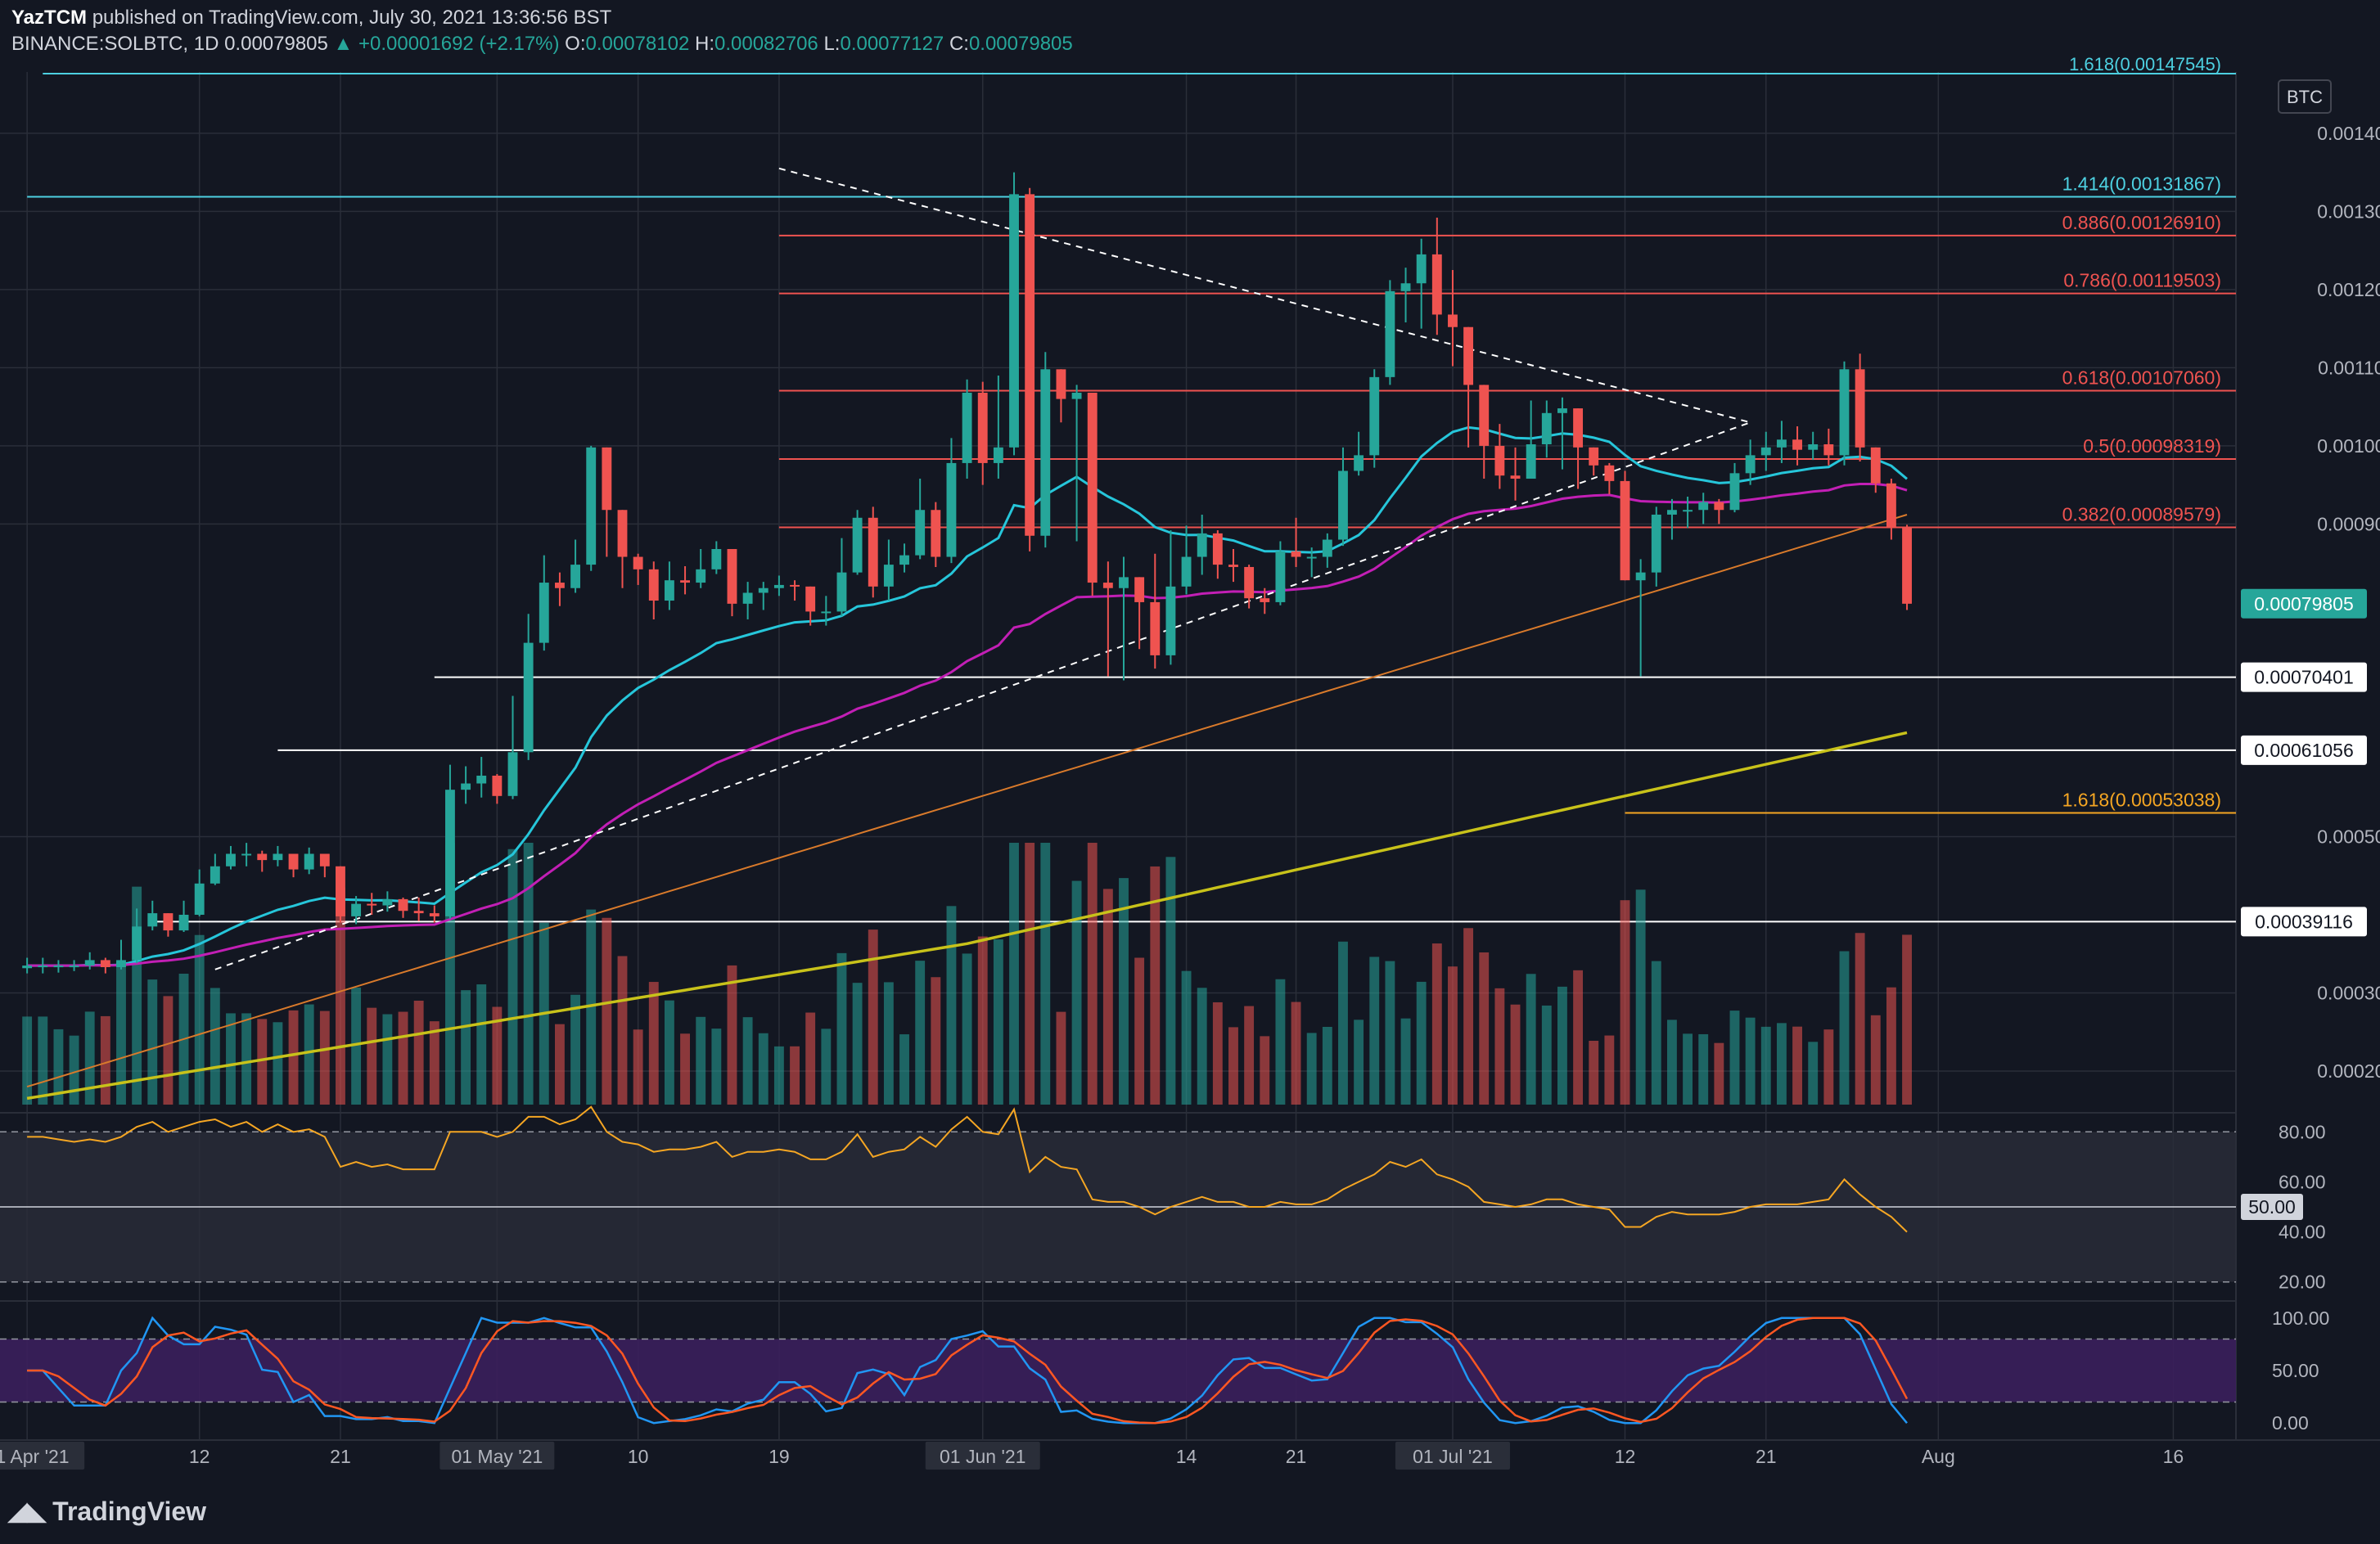 Image resolution: width=2380 pixels, height=1544 pixels. What do you see at coordinates (2349, 133) in the screenshot?
I see `y-tick-label: 0.00140000` at bounding box center [2349, 133].